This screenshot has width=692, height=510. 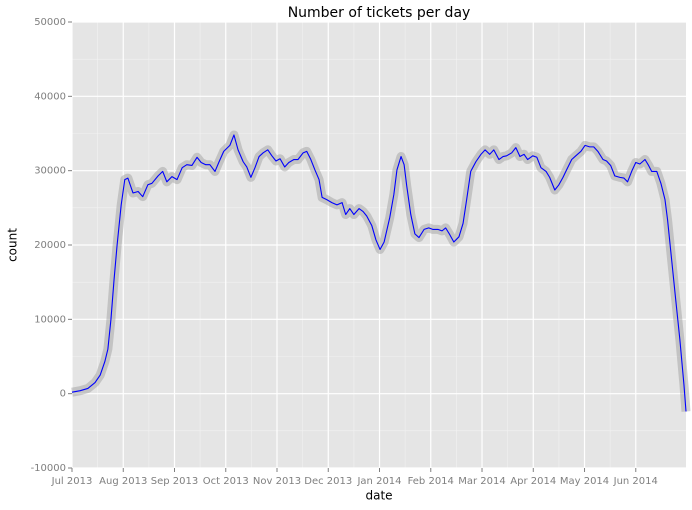 What do you see at coordinates (482, 481) in the screenshot?
I see `x-tick-label: Mar 2014` at bounding box center [482, 481].